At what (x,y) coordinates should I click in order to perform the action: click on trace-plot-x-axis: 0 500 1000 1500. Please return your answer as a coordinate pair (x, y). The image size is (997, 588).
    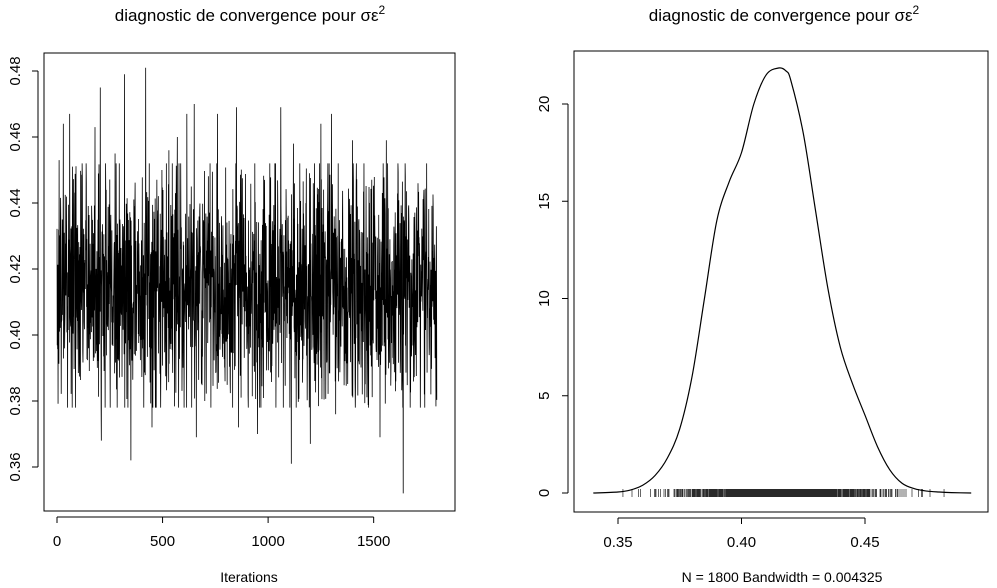
    Looking at the image, I should click on (221, 533).